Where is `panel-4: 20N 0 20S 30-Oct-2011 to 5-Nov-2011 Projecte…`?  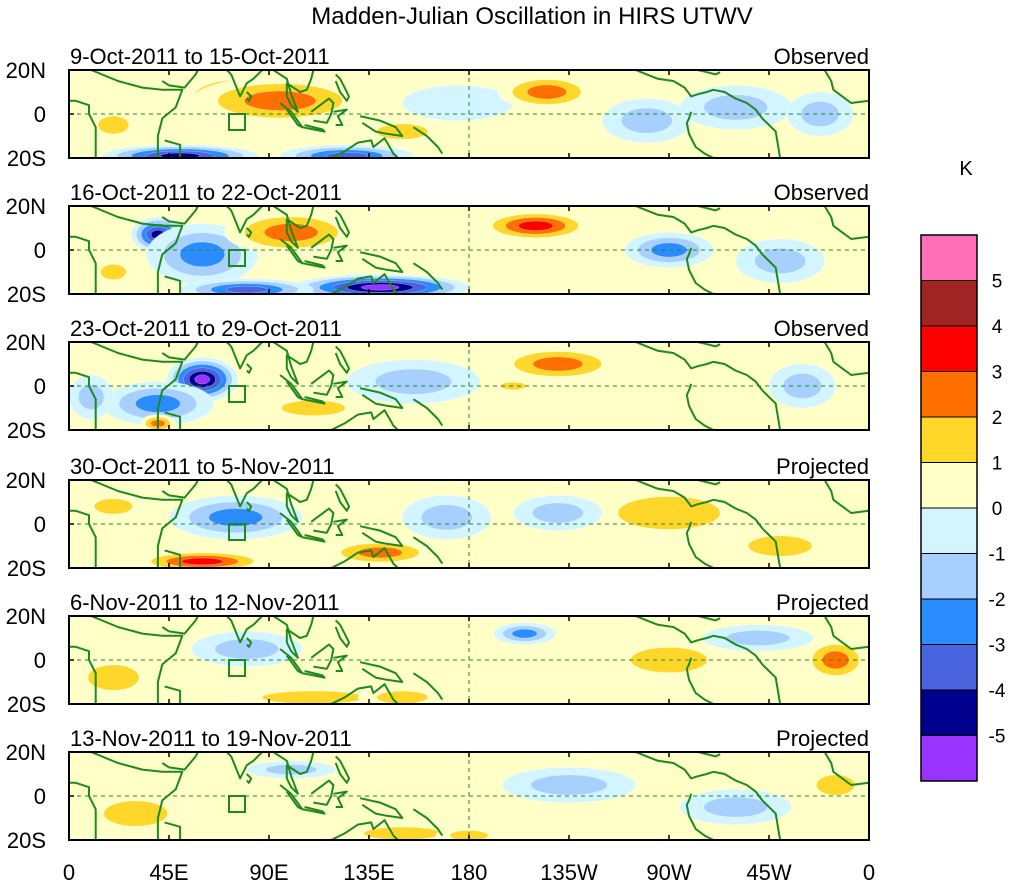 panel-4: 20N 0 20S 30-Oct-2011 to 5-Nov-2011 Projecte… is located at coordinates (438, 517).